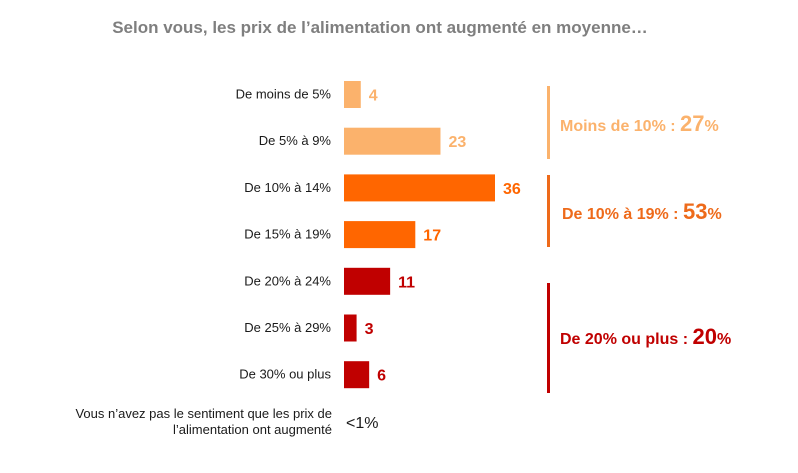 This screenshot has height=473, width=798. I want to click on bar-value-label: 4, so click(373, 96).